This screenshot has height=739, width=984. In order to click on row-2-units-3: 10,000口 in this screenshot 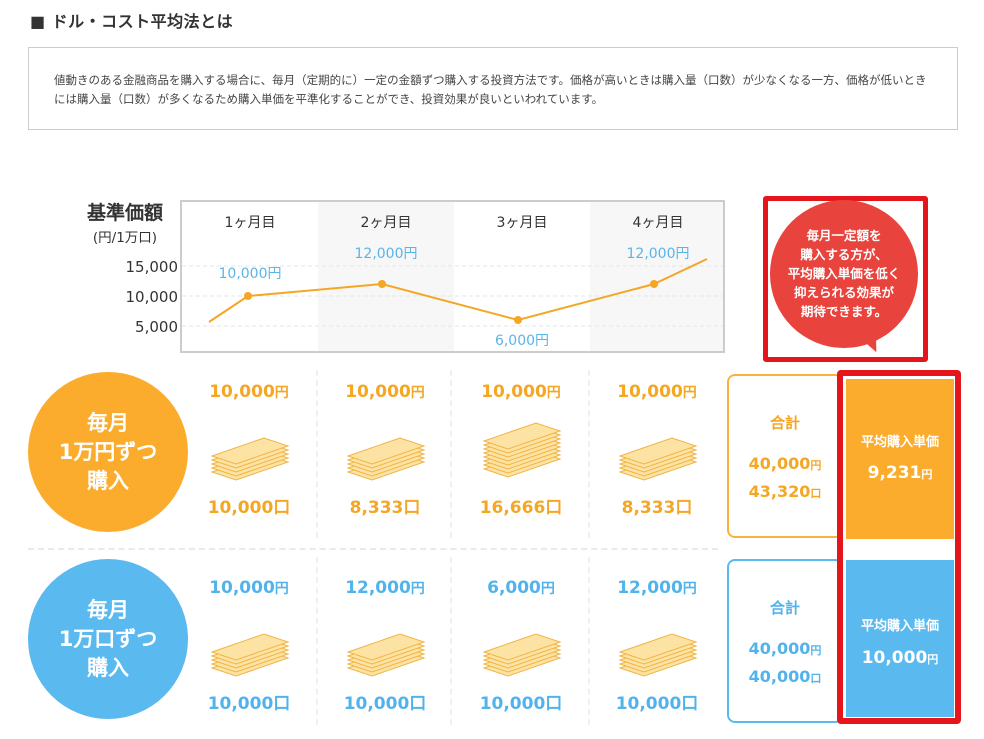, I will do `click(521, 704)`.